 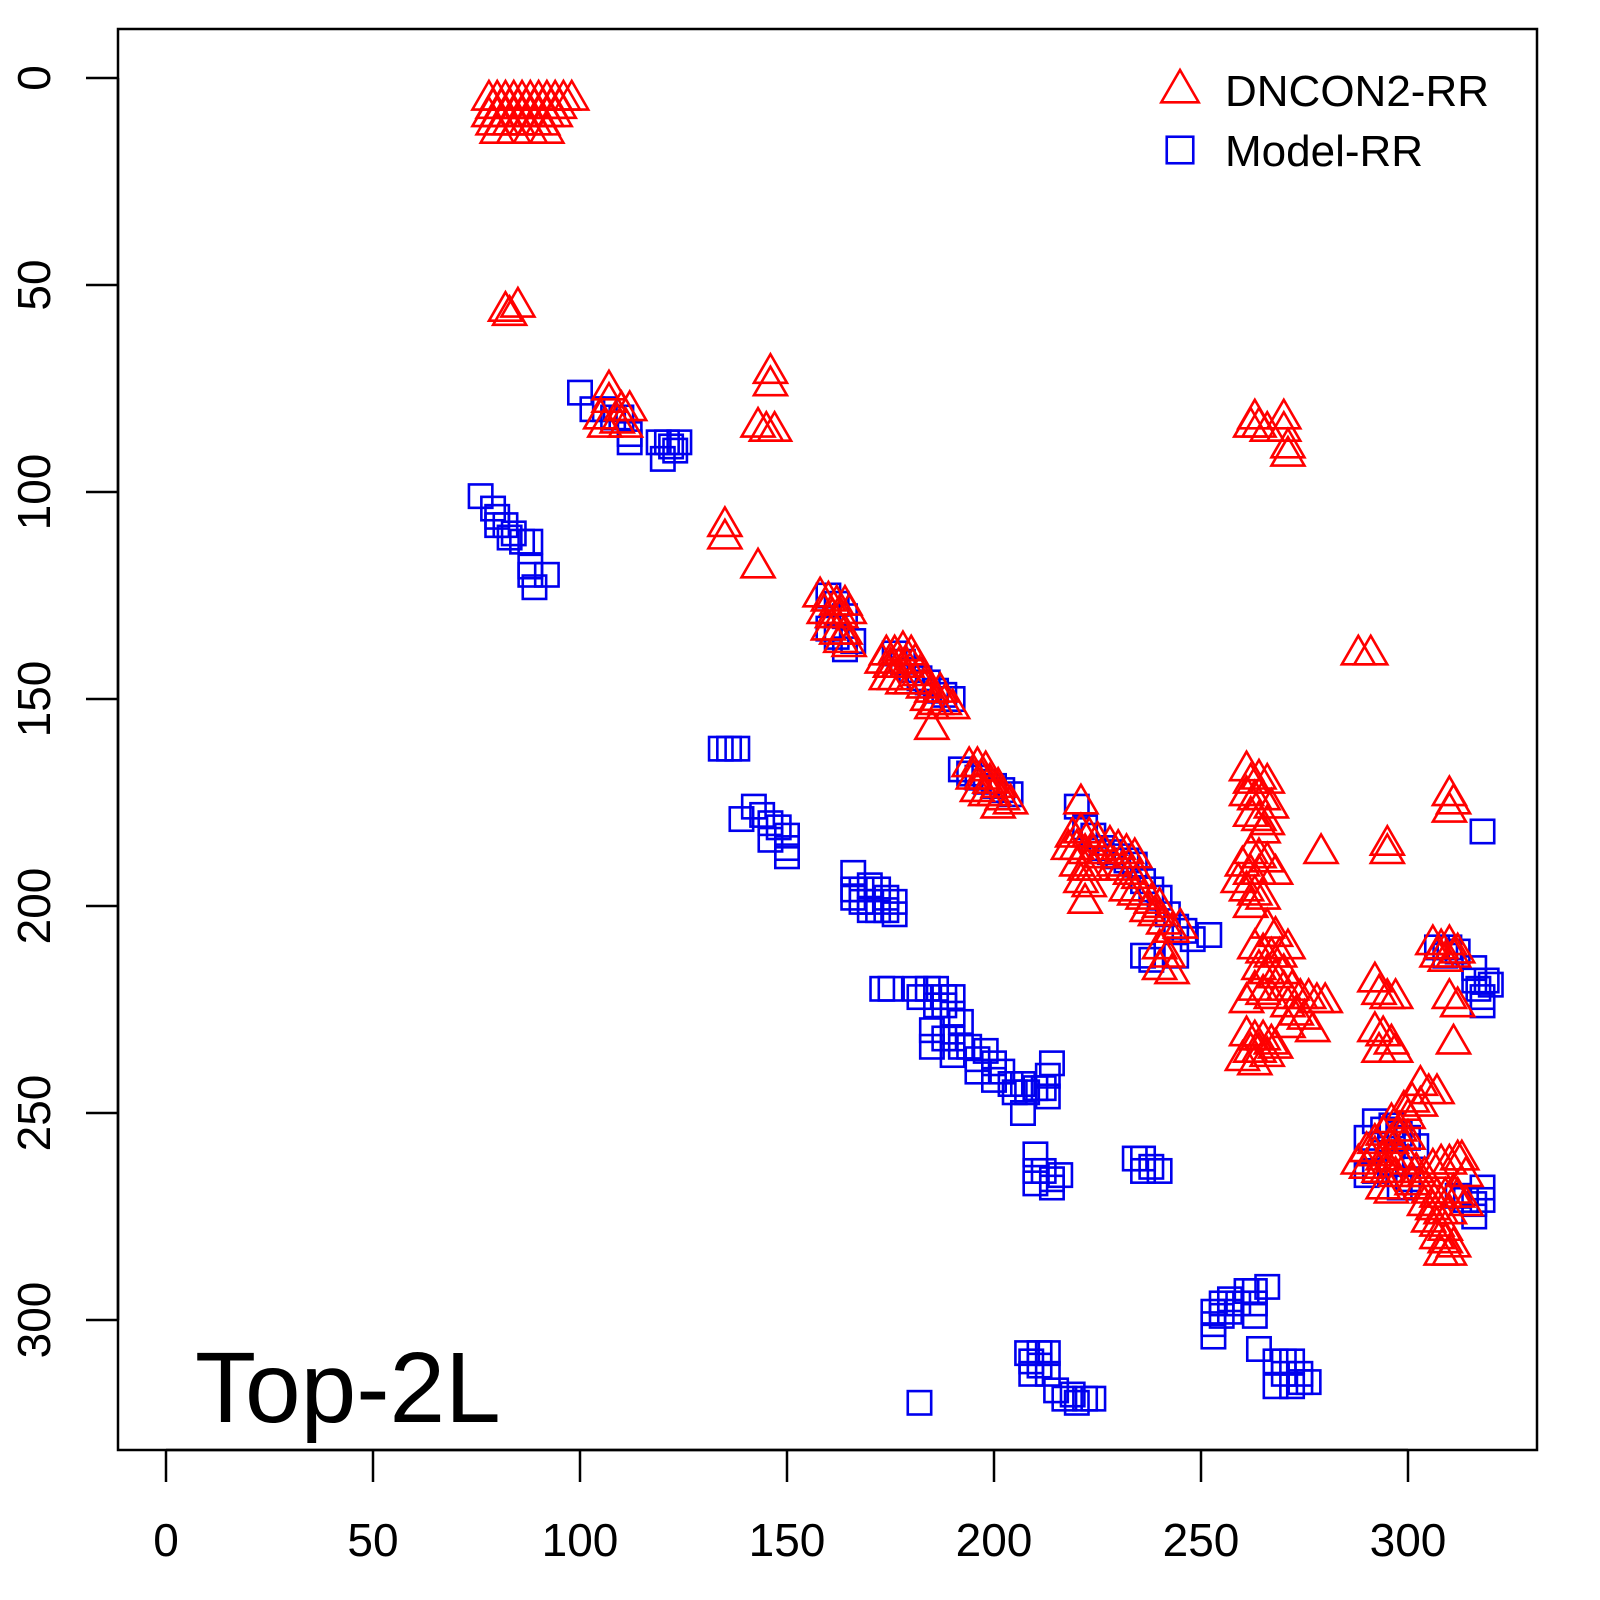 I want to click on x-tick-label: 250, so click(x=1201, y=1540).